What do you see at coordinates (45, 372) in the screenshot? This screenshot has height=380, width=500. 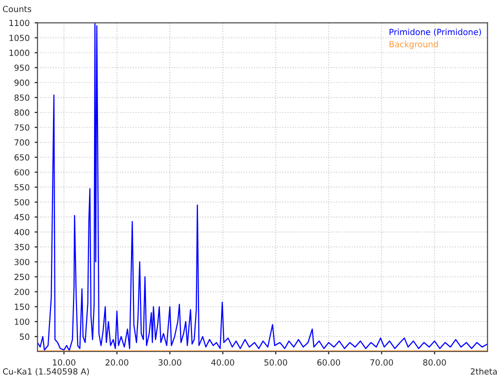 I see `text: Cu-Ka1 (1.540598 A)` at bounding box center [45, 372].